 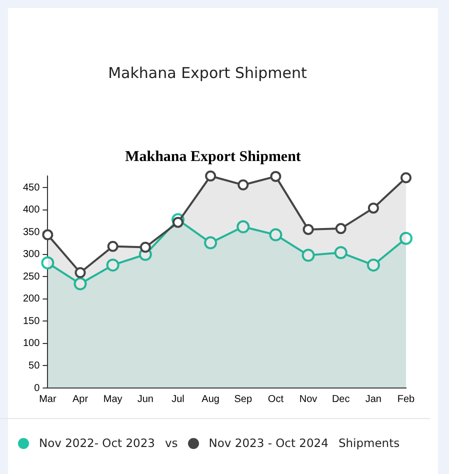 What do you see at coordinates (48, 399) in the screenshot?
I see `x-tick-label: Mar` at bounding box center [48, 399].